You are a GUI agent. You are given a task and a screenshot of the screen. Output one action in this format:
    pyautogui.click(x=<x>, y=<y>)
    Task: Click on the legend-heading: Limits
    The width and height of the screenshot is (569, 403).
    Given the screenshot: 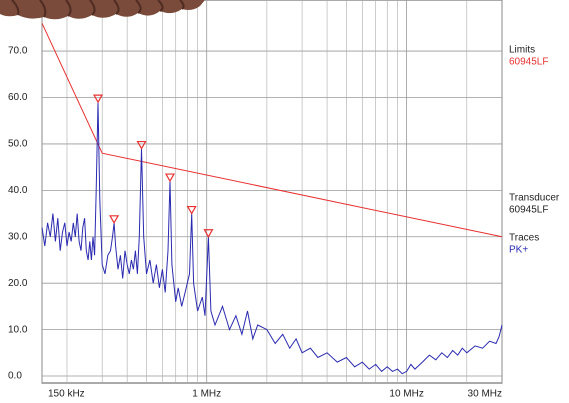 What is the action you would take?
    pyautogui.click(x=522, y=50)
    